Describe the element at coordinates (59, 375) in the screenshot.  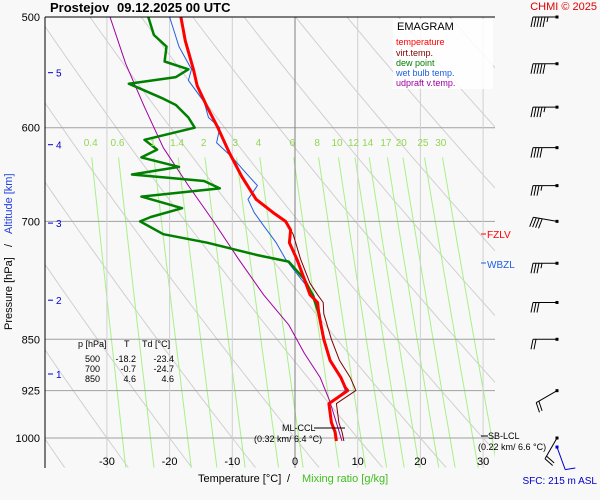
I see `altitude-tick-label: 1` at that location.